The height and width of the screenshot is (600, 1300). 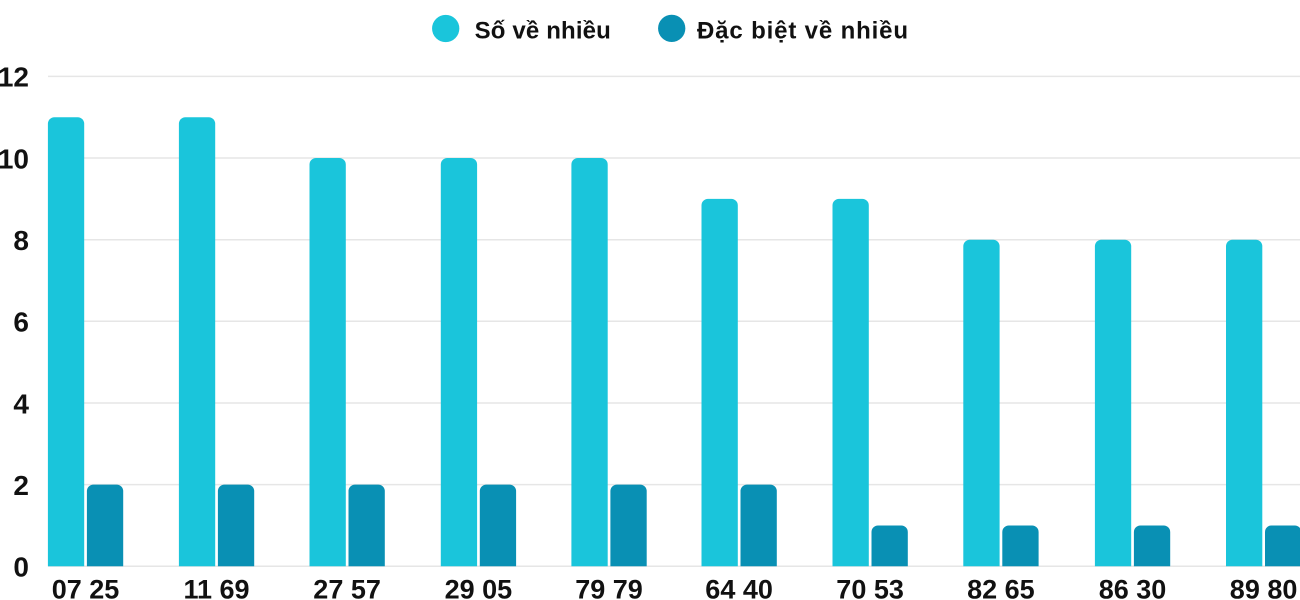 What do you see at coordinates (1001, 587) in the screenshot?
I see `svg-text: 82 65` at bounding box center [1001, 587].